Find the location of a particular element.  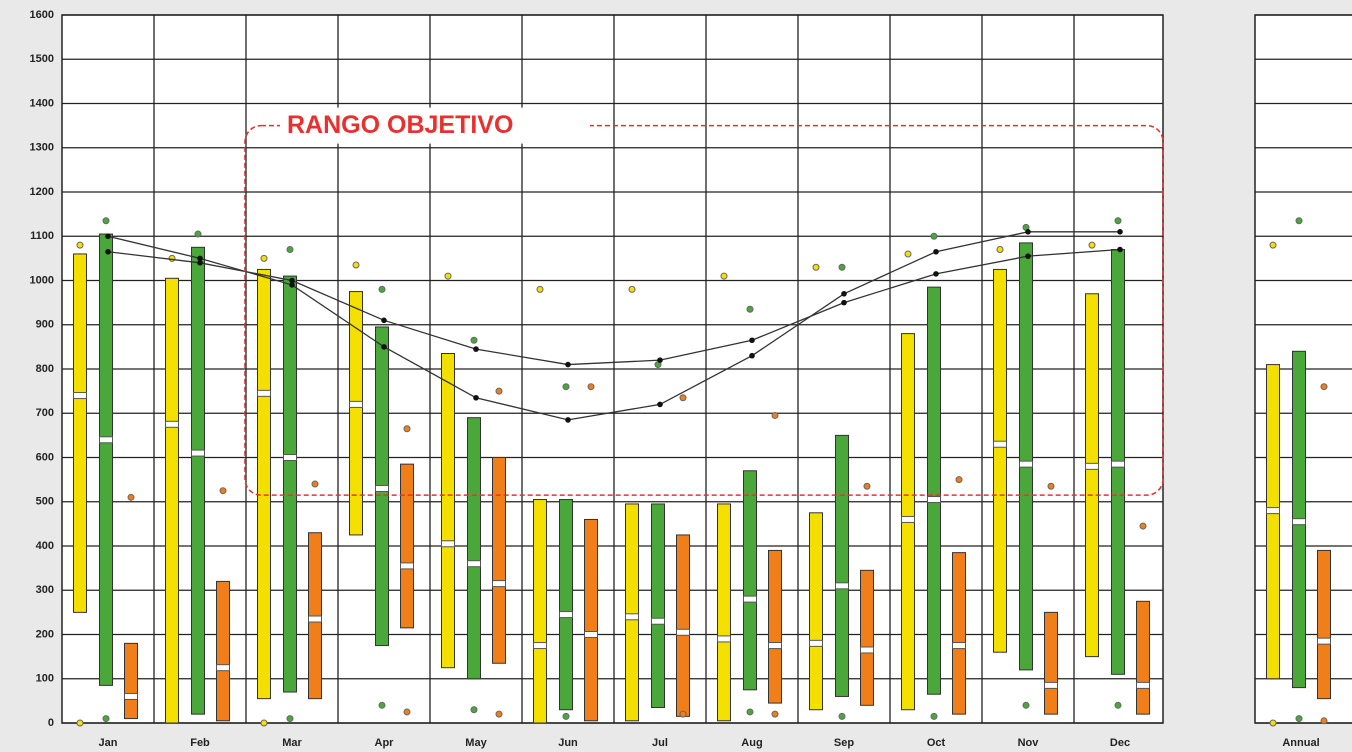

y-tick-label: 400 is located at coordinates (45, 546).